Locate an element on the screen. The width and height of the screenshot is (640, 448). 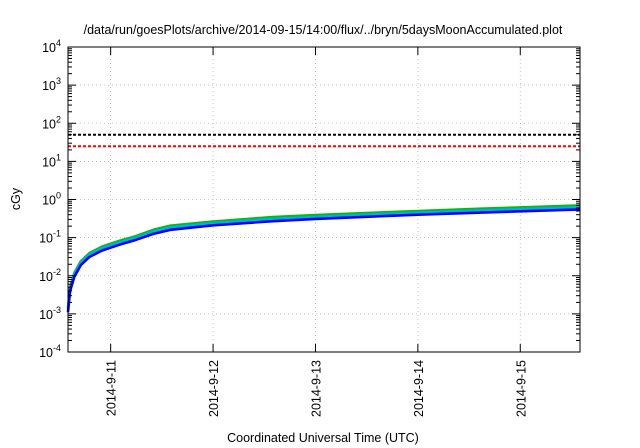
y-tick-labels: 10⁴ 10³ 10² 10¹ 10⁰ 10⁻¹ 10⁻² 10⁻³ 10⁻⁴ is located at coordinates (50, 199).